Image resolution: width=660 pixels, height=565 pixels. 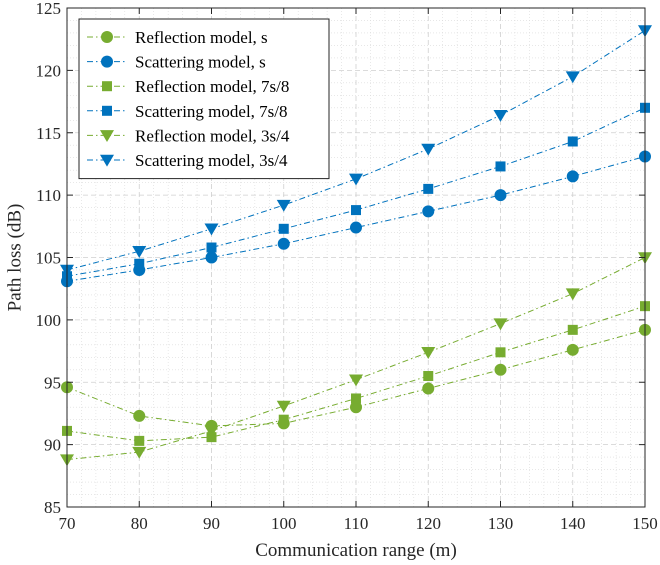 I want to click on x-axis-title: Communication range (m), so click(x=356, y=550).